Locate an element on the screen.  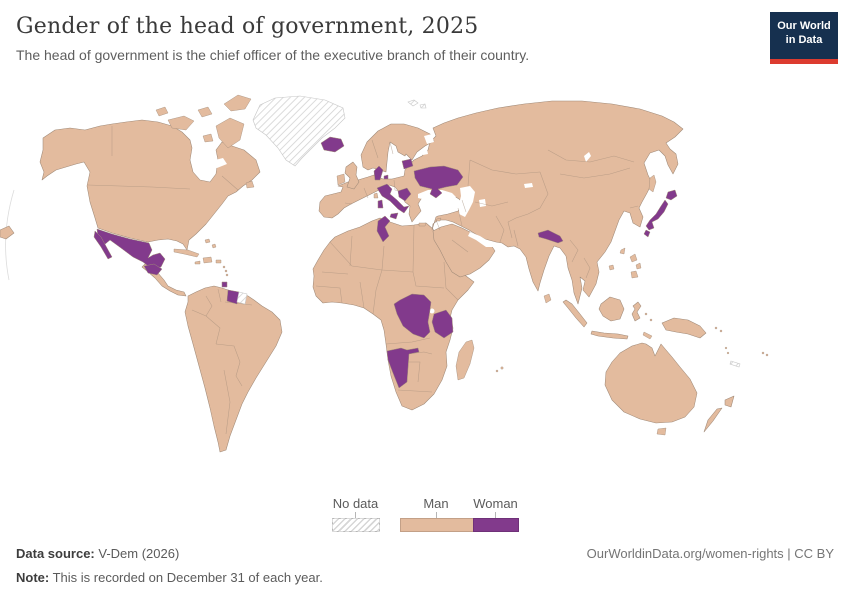
legend-item-no-data: No data is located at coordinates (355, 514).